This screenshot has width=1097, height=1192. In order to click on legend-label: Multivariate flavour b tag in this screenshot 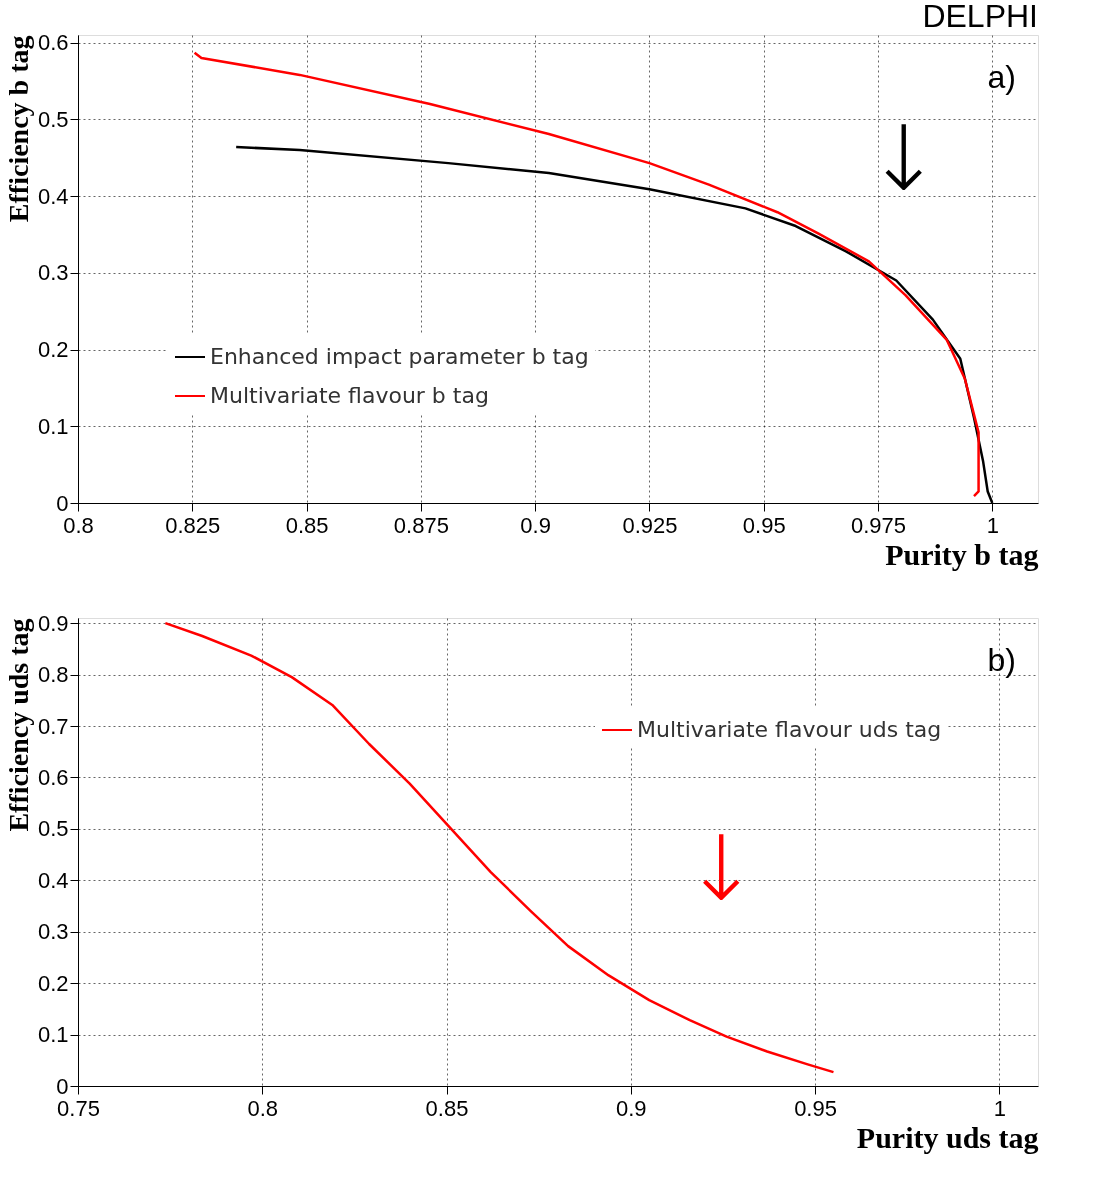, I will do `click(349, 395)`.